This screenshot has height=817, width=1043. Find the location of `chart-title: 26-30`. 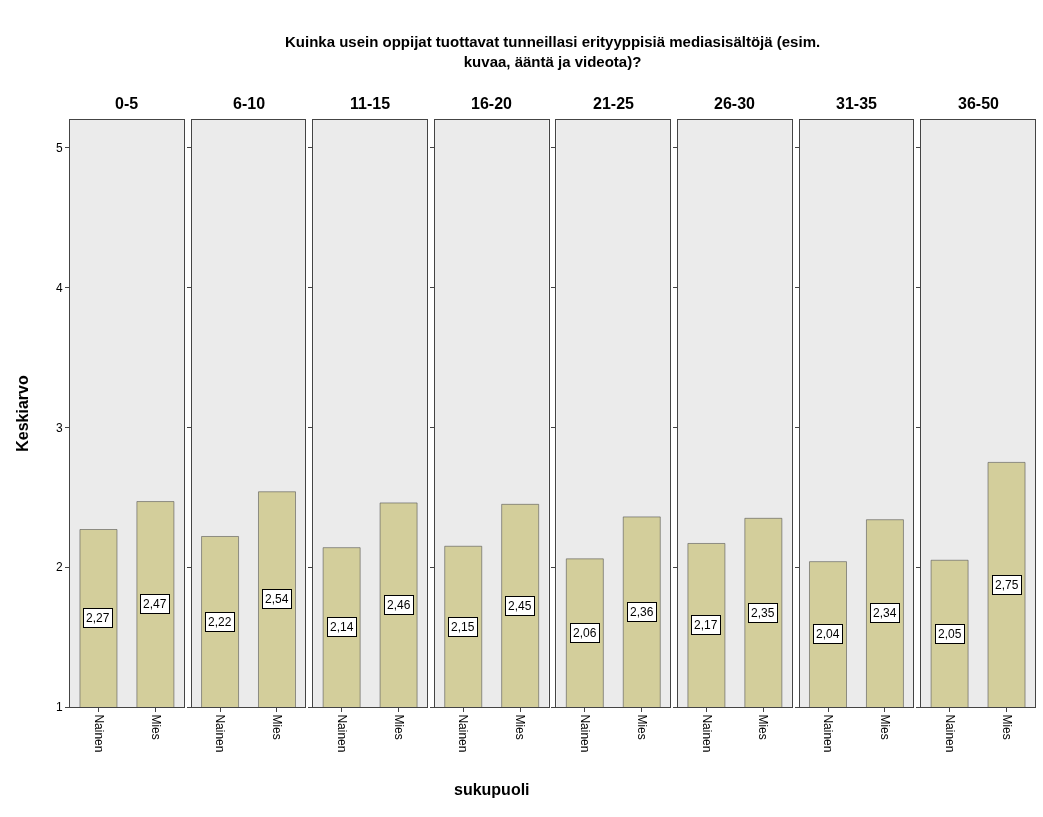

chart-title: 26-30 is located at coordinates (735, 103).